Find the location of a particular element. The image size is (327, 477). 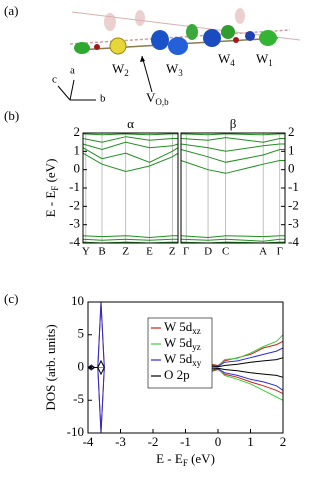

y-tick-label: 10 is located at coordinates (77, 300).